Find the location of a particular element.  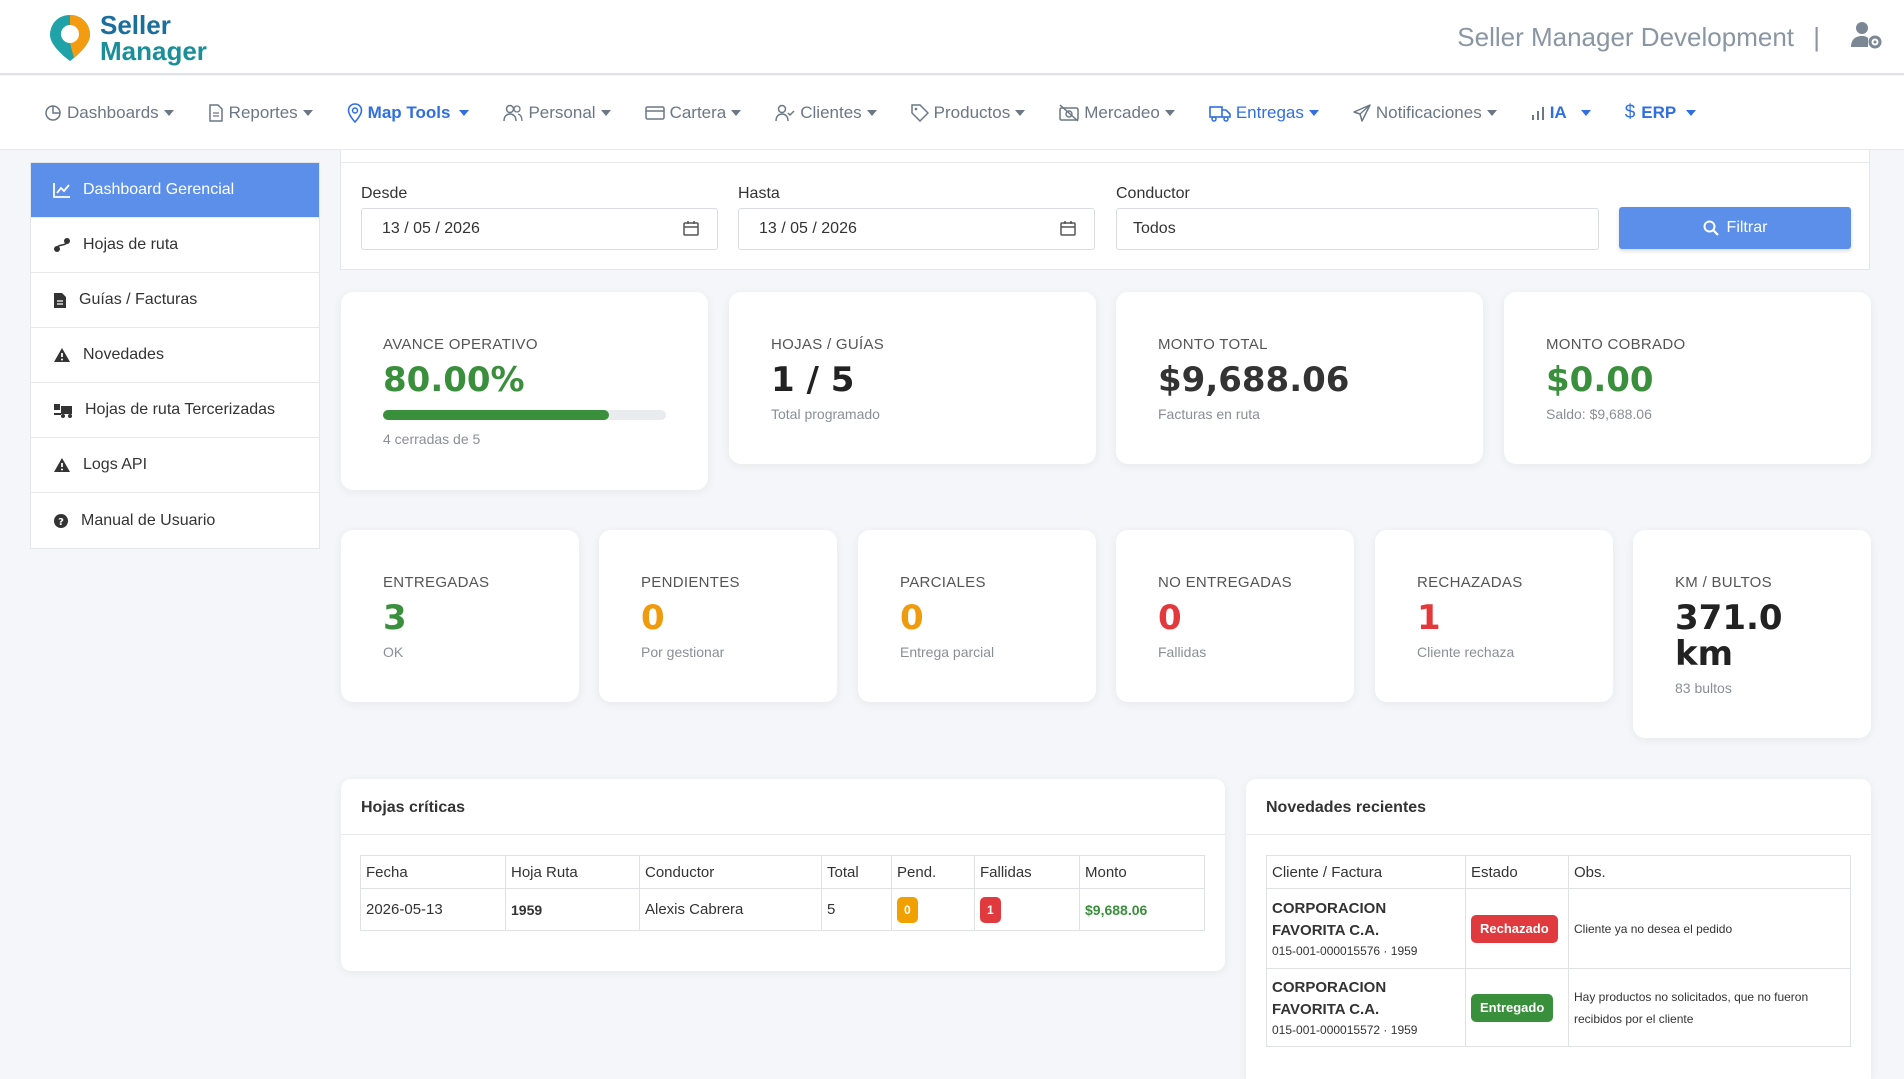

sidebar-item-manual-usuario: ? Manual de Usuario is located at coordinates (175, 520).